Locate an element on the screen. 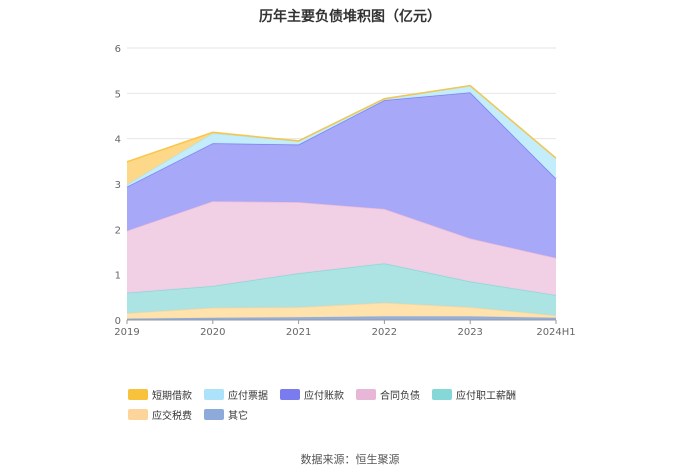  legend-item: 合同负债 is located at coordinates (388, 395).